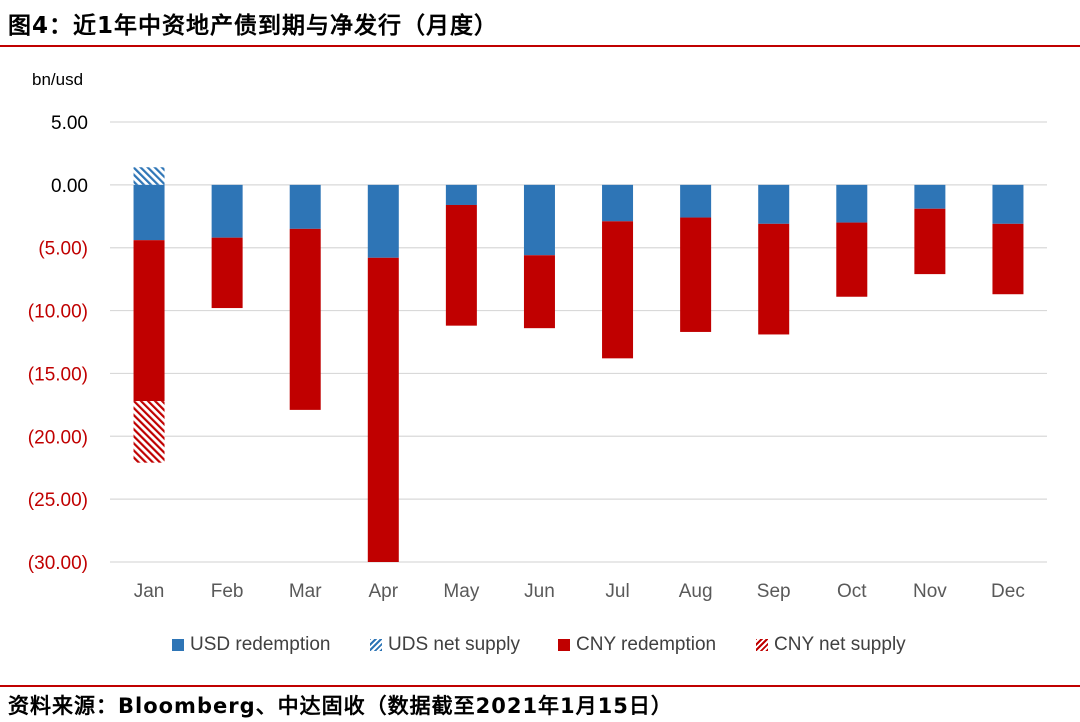 The image size is (1080, 722). What do you see at coordinates (149, 591) in the screenshot?
I see `x-tick-label: Jan` at bounding box center [149, 591].